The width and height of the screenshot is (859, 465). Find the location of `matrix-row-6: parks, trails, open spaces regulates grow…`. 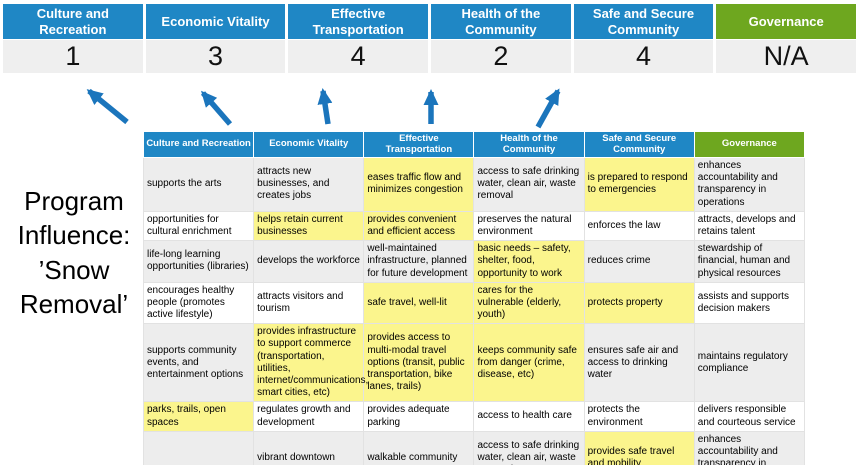

matrix-row-6: parks, trails, open spaces regulates grow… is located at coordinates (474, 416).